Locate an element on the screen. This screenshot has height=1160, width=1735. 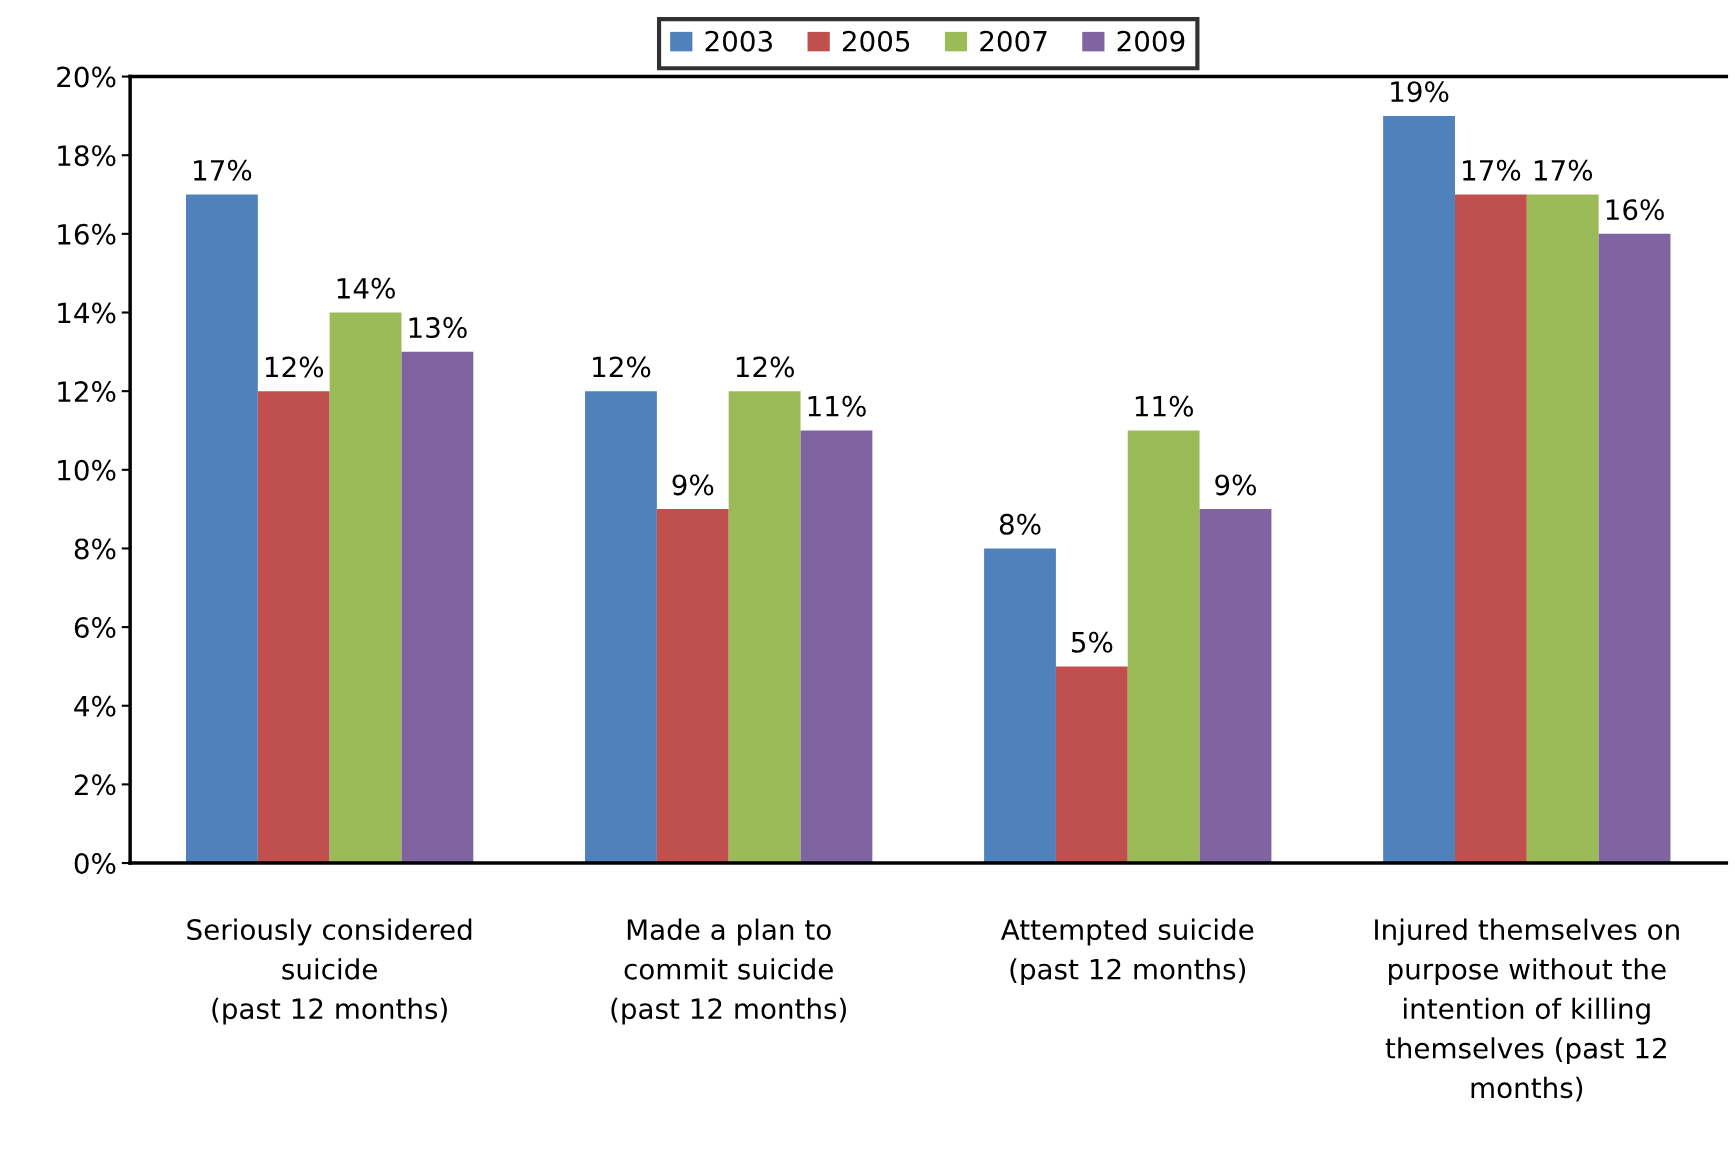
y-tick-label: 6% is located at coordinates (95, 628).